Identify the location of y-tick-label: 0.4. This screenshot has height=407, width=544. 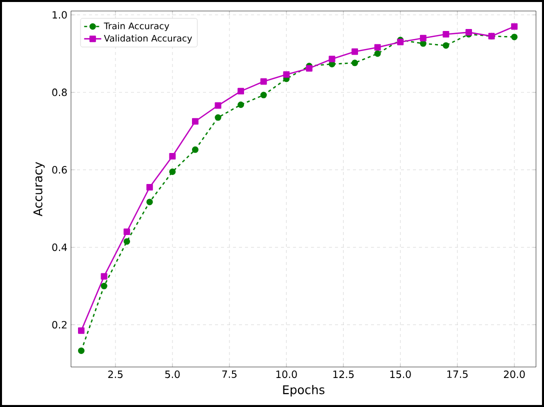
(59, 247).